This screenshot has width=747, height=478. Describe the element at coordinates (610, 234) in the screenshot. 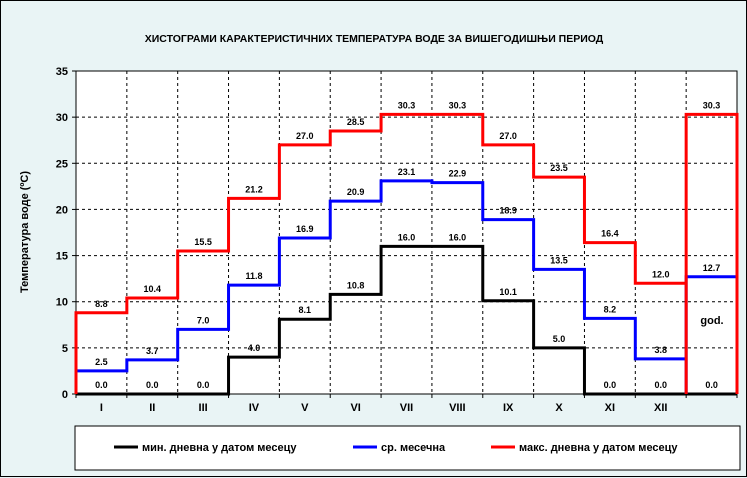

I see `data-label: 16.4` at that location.